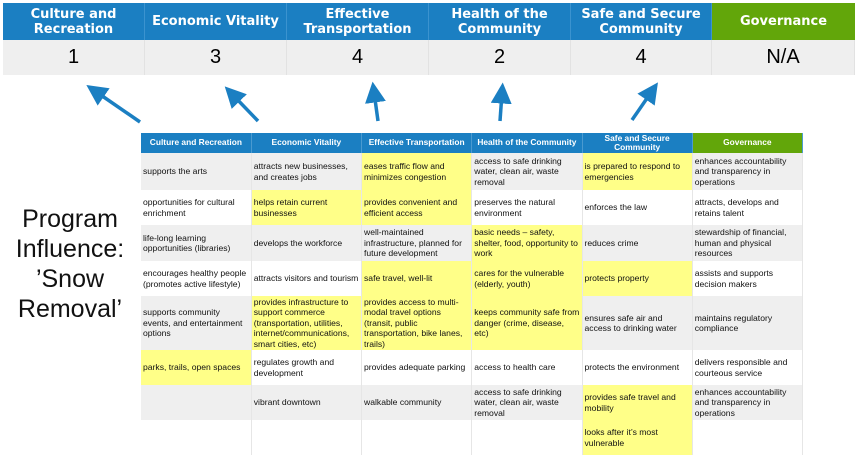  What do you see at coordinates (637, 243) in the screenshot?
I see `table-cell: reduces crime` at bounding box center [637, 243].